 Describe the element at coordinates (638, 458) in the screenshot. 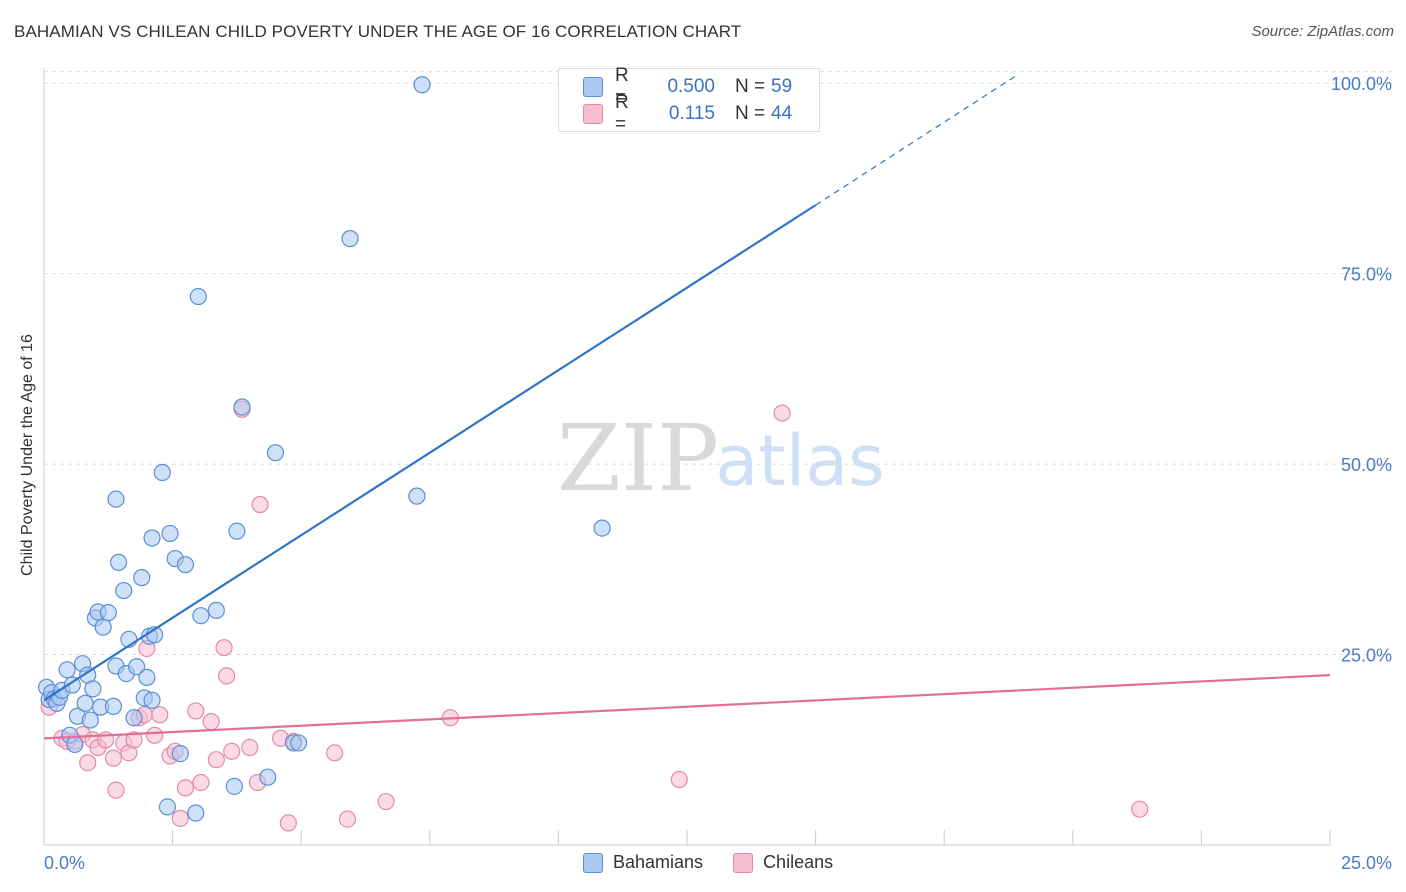

I see `watermark-zip: ZIP` at that location.